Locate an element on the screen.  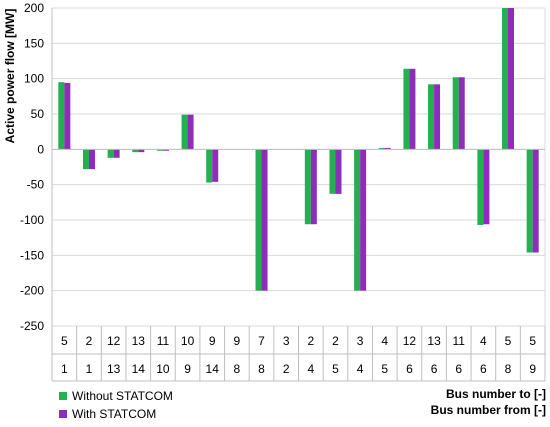
y-tick-labels: 200 150 100 50 0 -50 -100 -150 -200 -250 is located at coordinates (32, 167).